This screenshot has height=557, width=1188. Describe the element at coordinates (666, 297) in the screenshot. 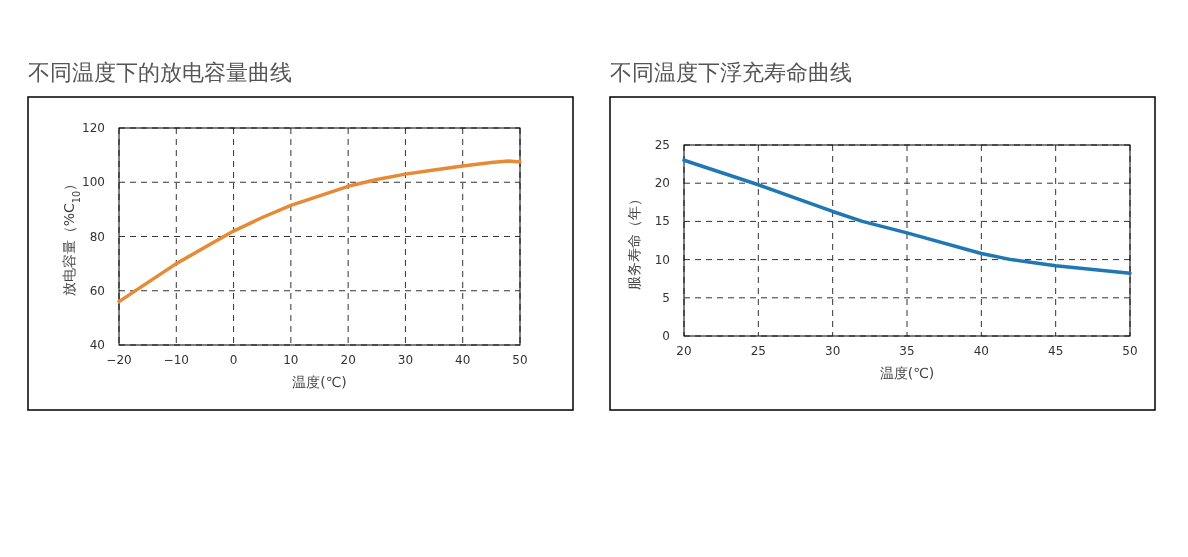

I see `y-tick-label: 5` at that location.